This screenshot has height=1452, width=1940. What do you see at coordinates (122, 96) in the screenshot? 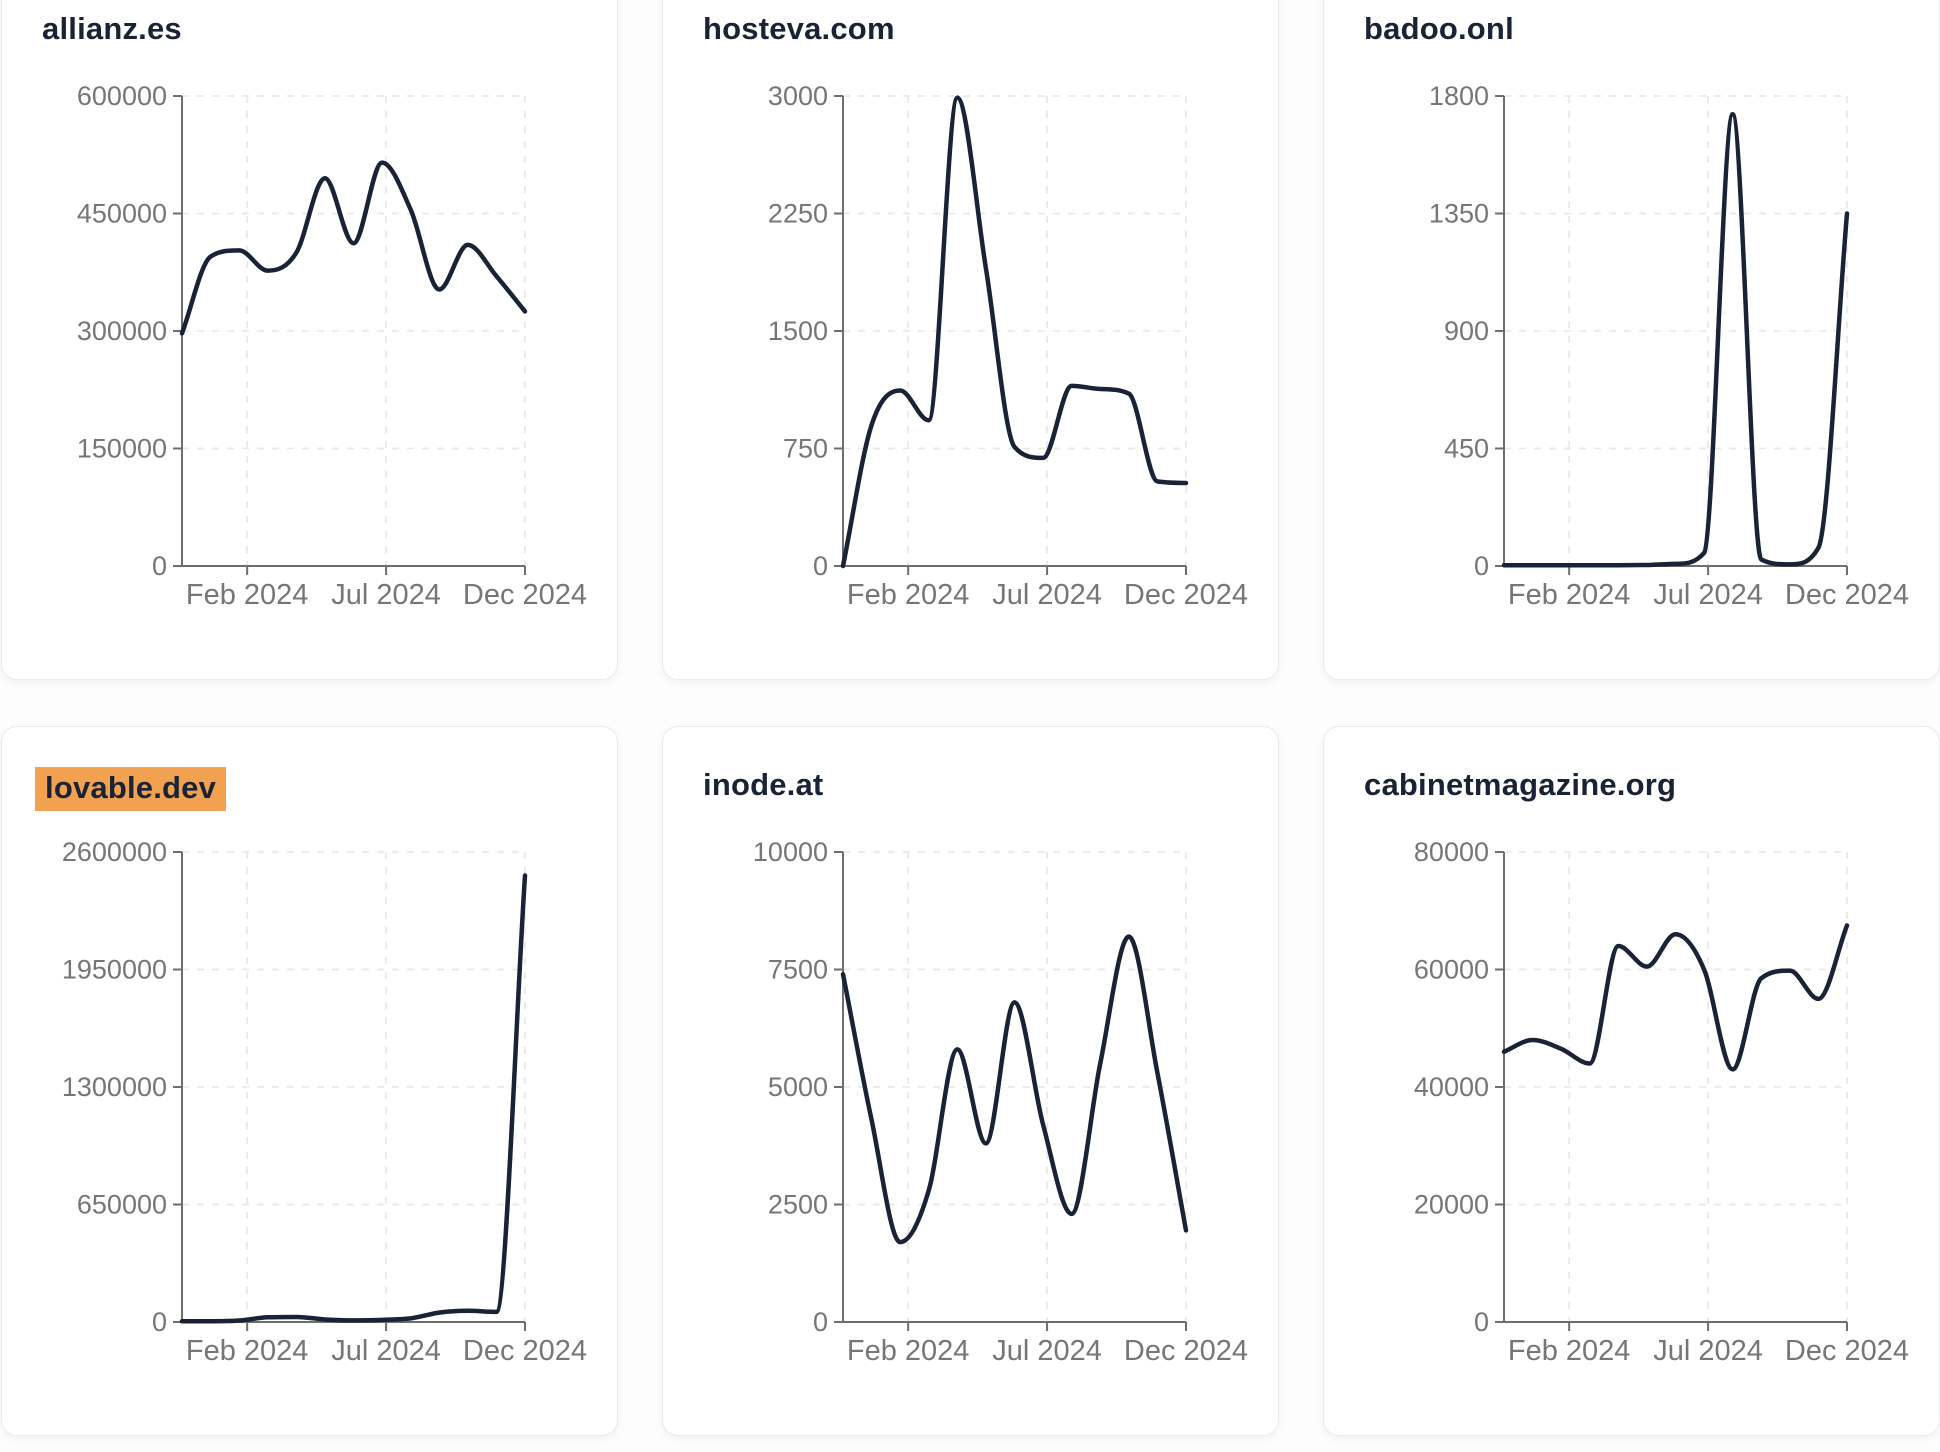
I see `svg-text: 600000` at bounding box center [122, 96].